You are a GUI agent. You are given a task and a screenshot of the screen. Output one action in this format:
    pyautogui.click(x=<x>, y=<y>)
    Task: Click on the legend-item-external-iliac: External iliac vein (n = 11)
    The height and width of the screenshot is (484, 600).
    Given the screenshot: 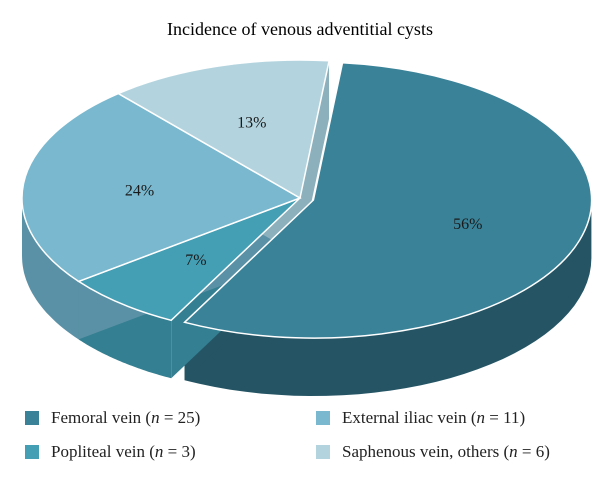 What is the action you would take?
    pyautogui.click(x=420, y=418)
    